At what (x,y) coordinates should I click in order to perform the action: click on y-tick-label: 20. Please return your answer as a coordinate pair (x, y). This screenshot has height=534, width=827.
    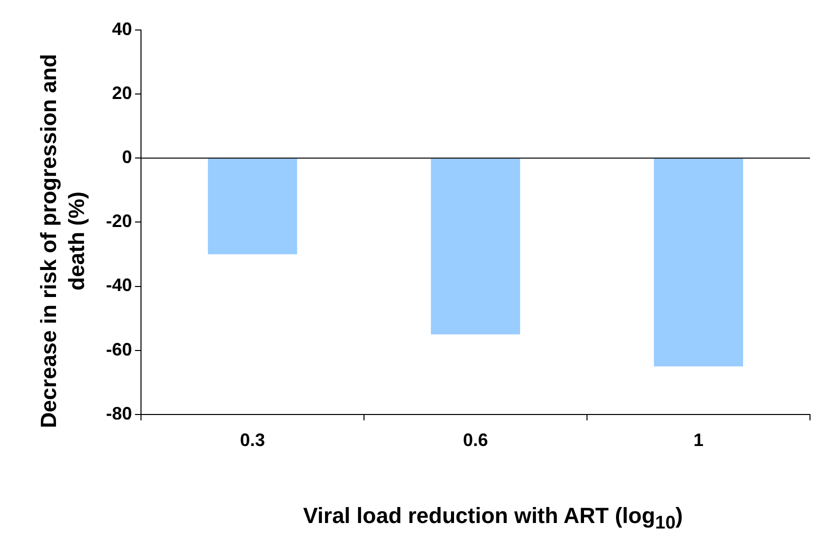
    Looking at the image, I should click on (122, 93).